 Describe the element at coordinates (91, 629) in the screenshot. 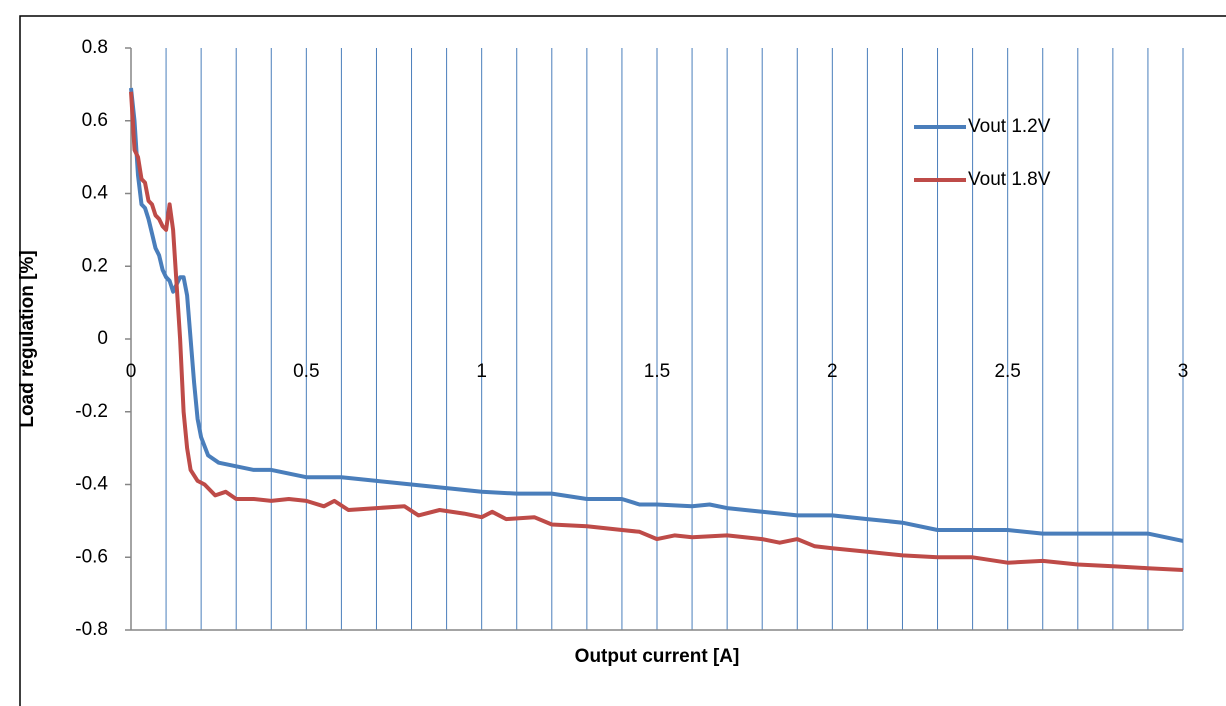

I see `y-tick-label: -0.8` at that location.